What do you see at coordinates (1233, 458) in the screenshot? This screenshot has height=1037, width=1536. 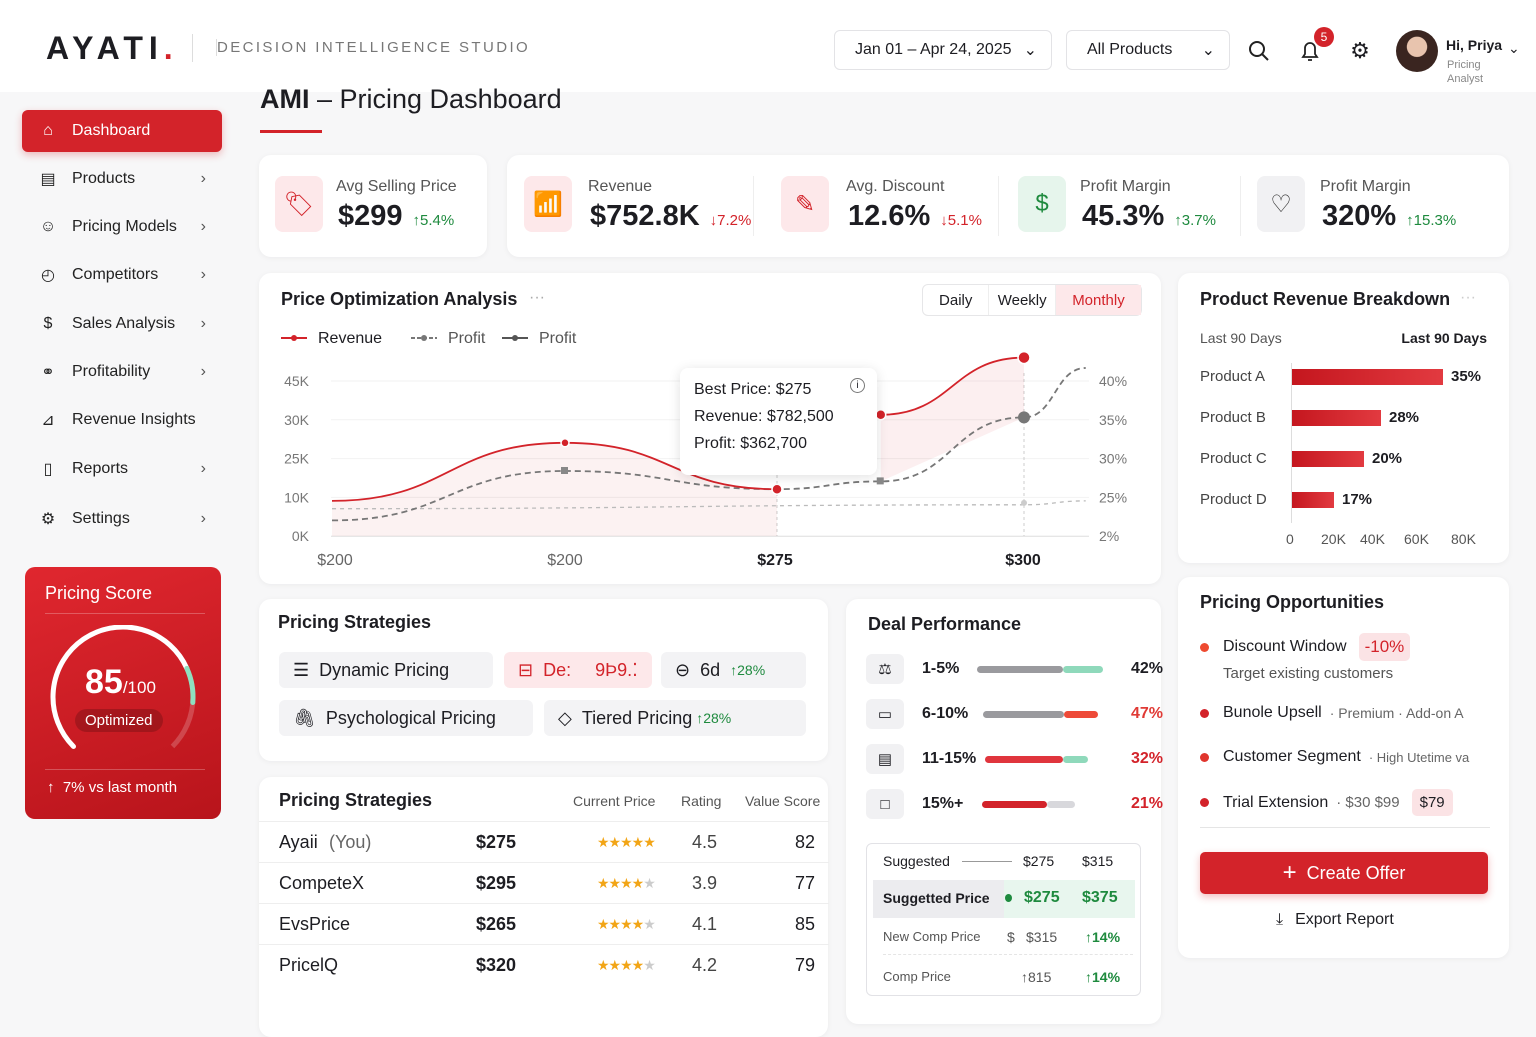 I see `product-label: Product C` at bounding box center [1233, 458].